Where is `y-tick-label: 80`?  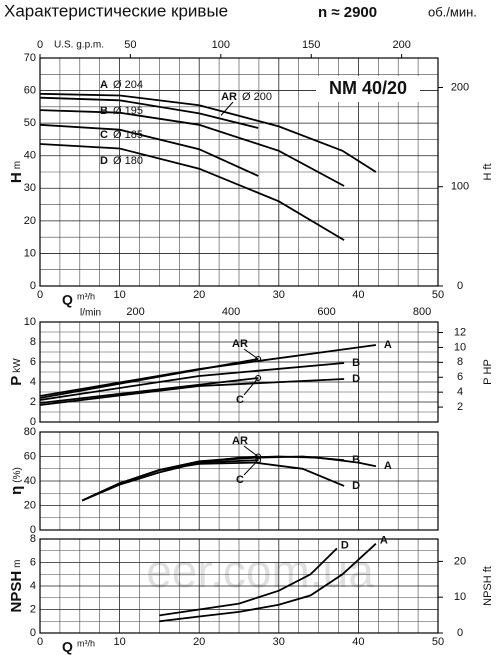 y-tick-label: 80 is located at coordinates (30, 432).